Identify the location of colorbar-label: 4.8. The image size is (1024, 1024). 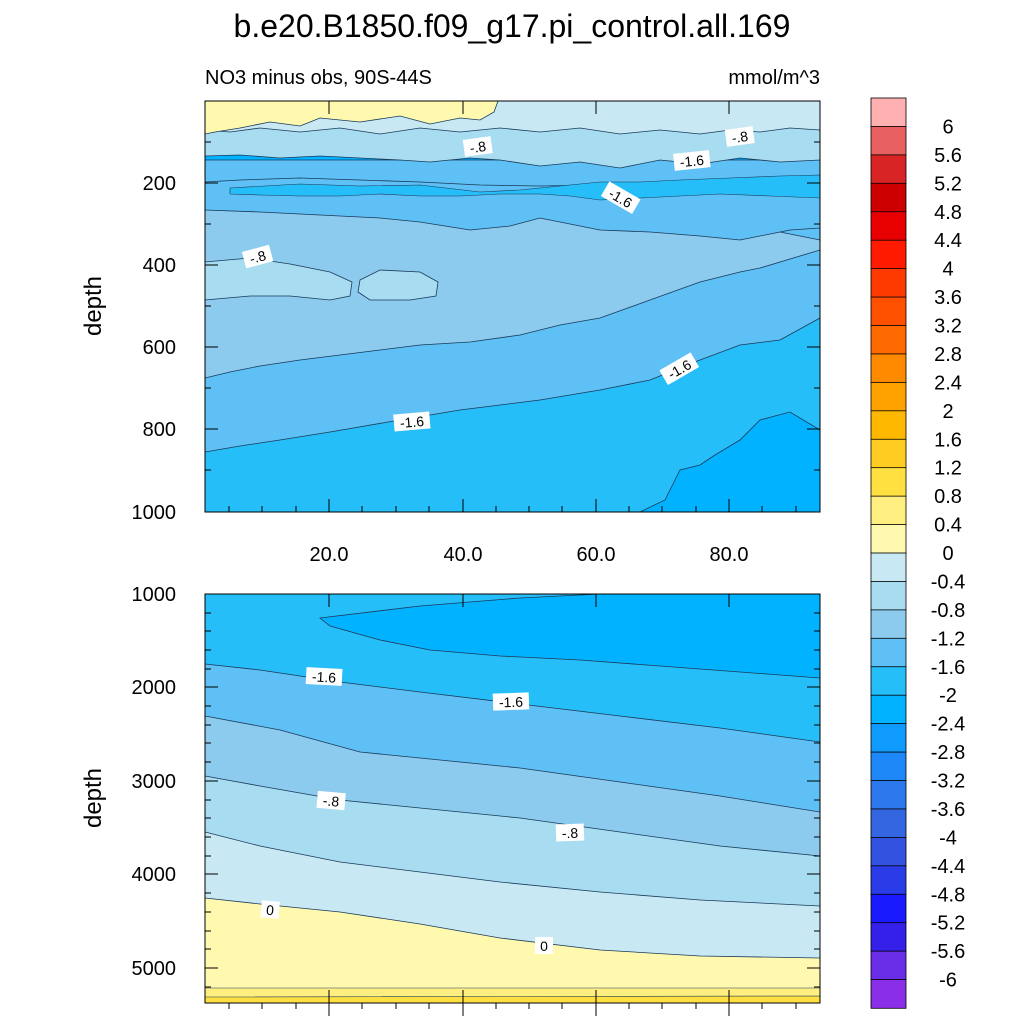
(948, 213).